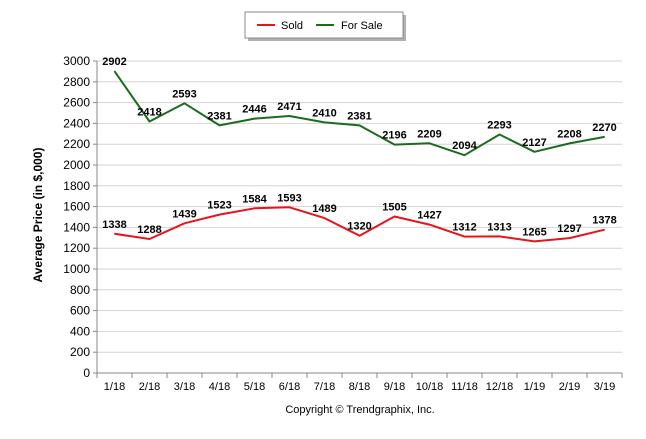  Describe the element at coordinates (149, 230) in the screenshot. I see `data-label-sold: 1288` at that location.